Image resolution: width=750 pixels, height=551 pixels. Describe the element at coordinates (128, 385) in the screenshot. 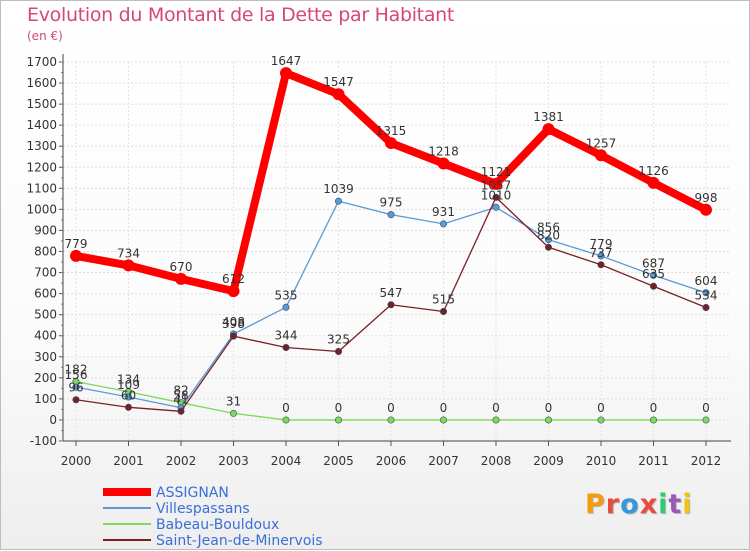

I see `data-label: 109` at that location.